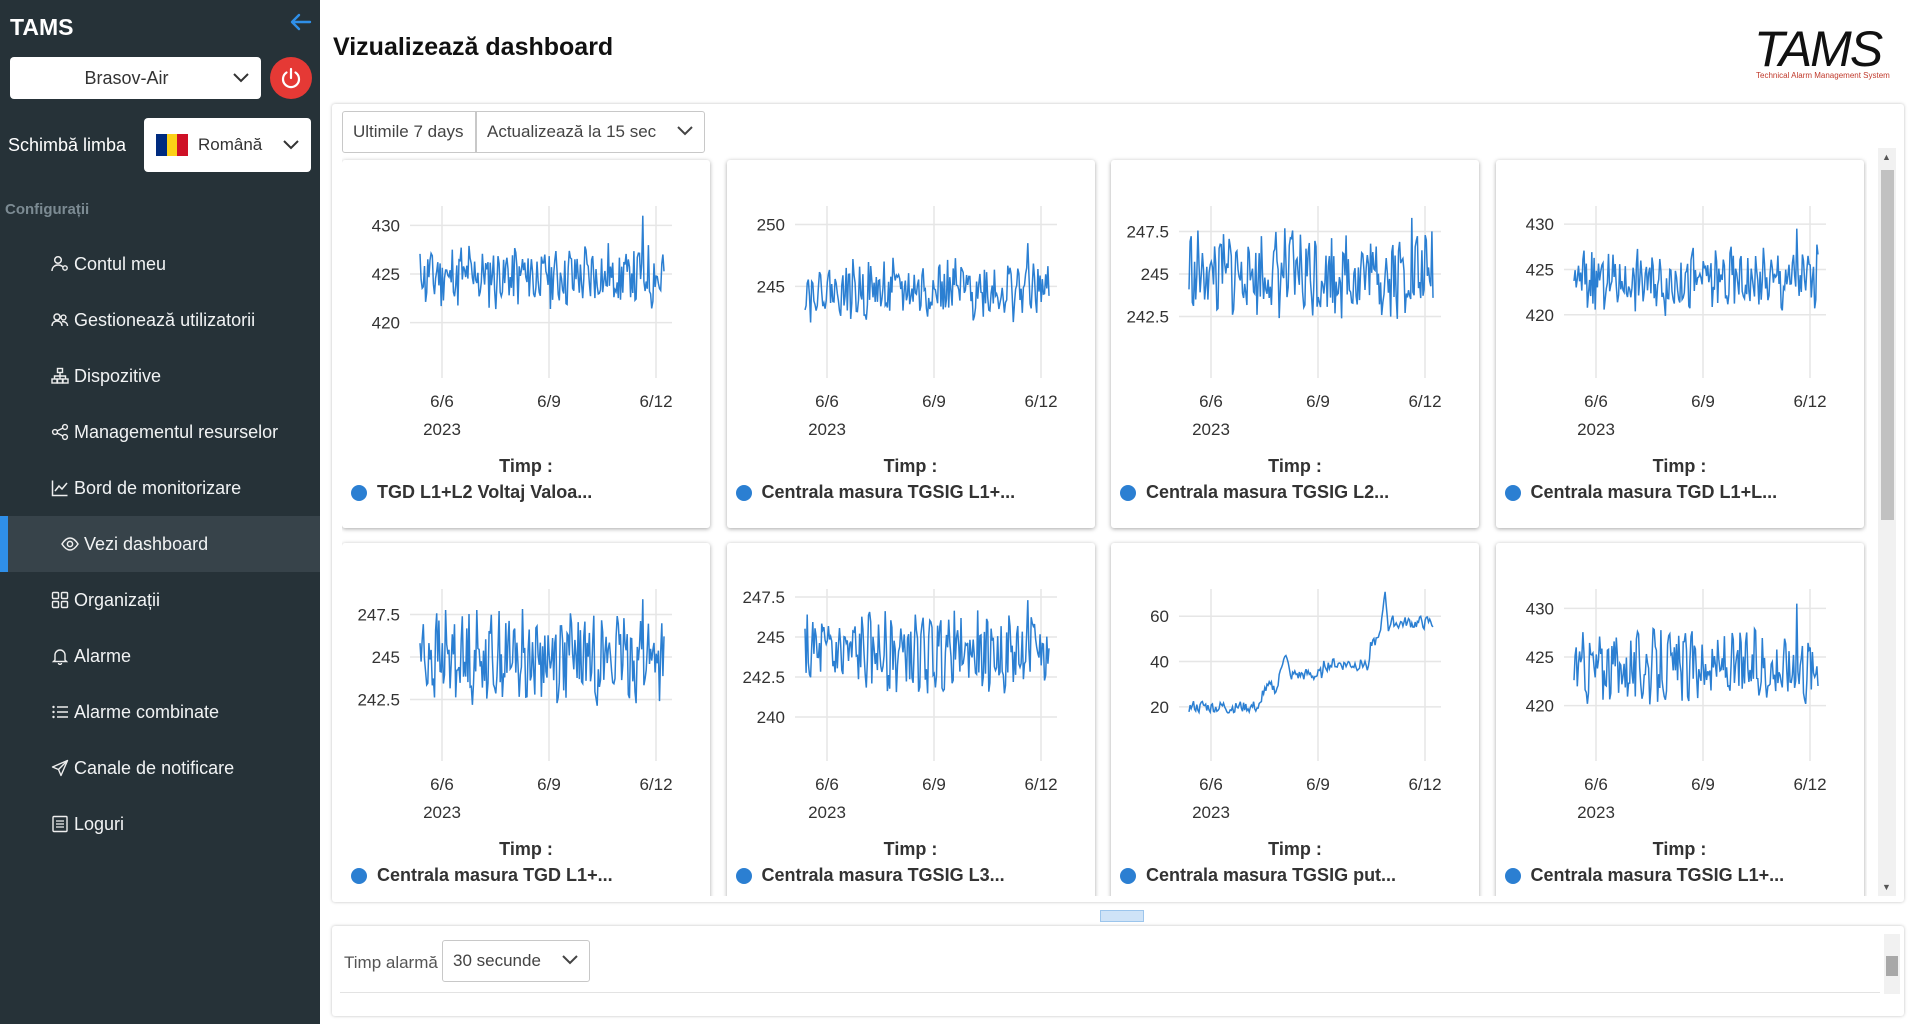  I want to click on time-range-button: Ultimile 7 days, so click(409, 132).